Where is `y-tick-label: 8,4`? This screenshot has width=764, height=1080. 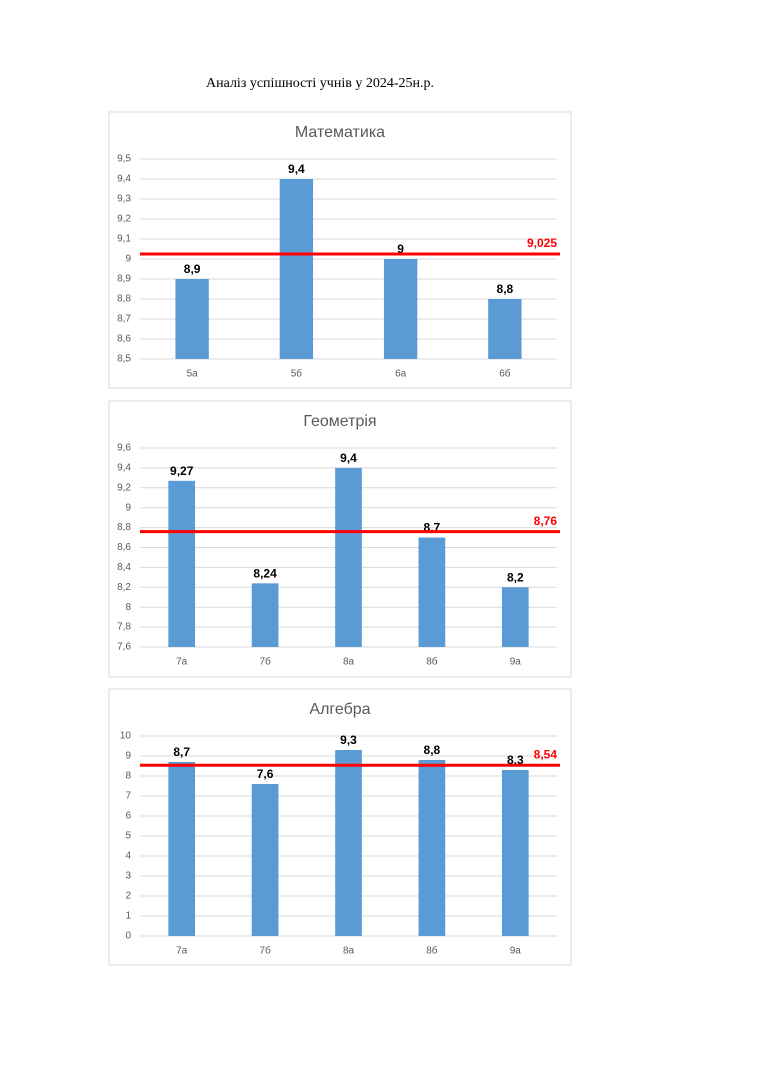
y-tick-label: 8,4 is located at coordinates (124, 567).